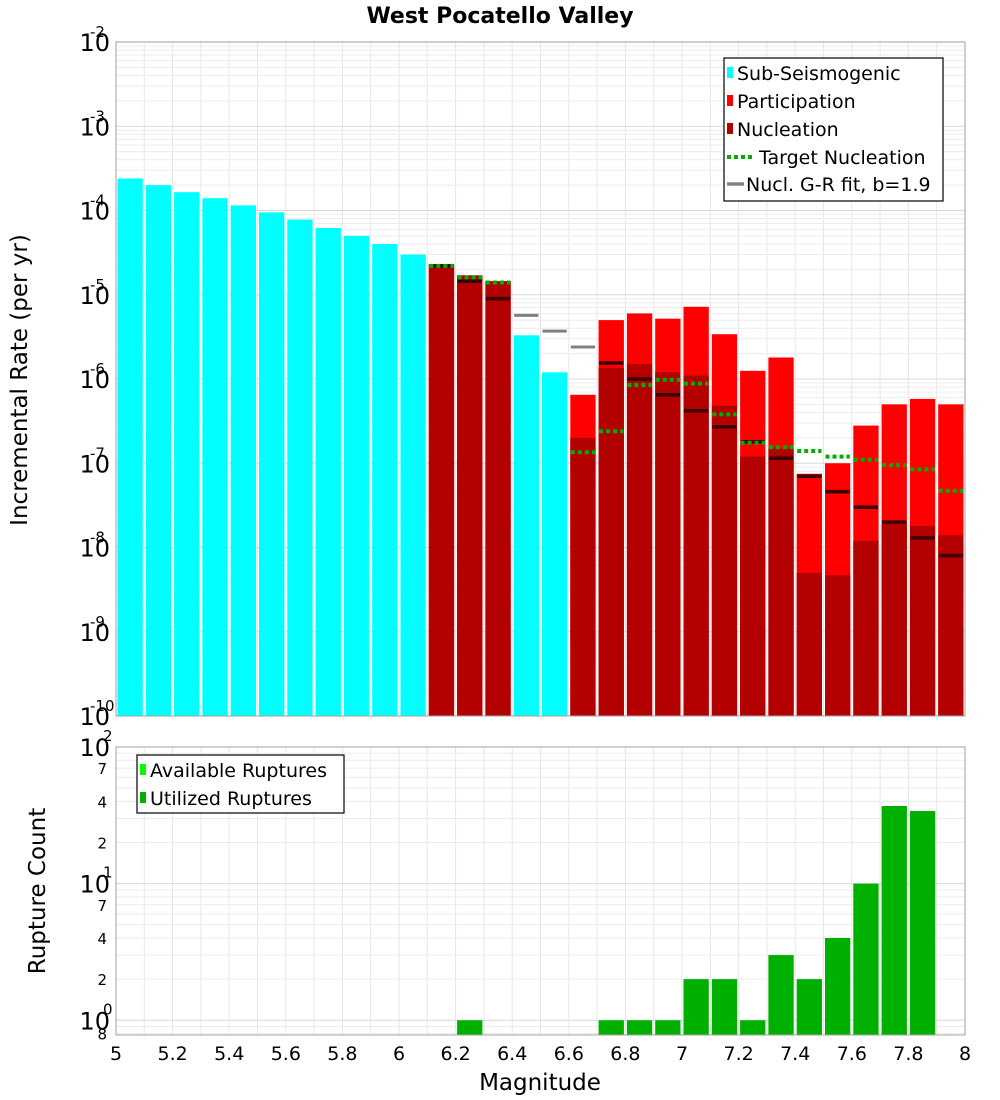  What do you see at coordinates (94, 464) in the screenshot?
I see `rate-tick-1e7-base: 10` at bounding box center [94, 464].